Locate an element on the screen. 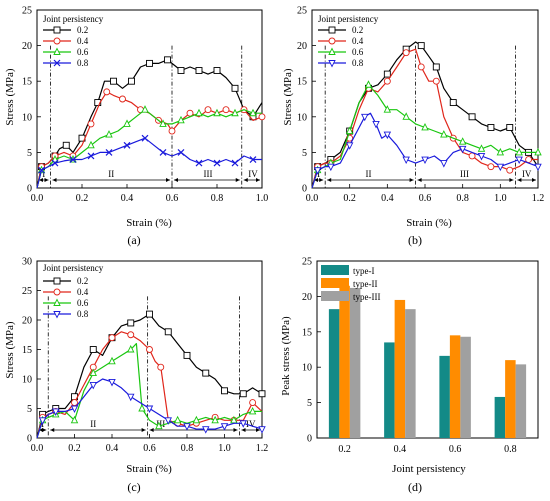 This screenshot has height=501, width=550. panel-a-xtick-label: 0.2 is located at coordinates (82, 198).